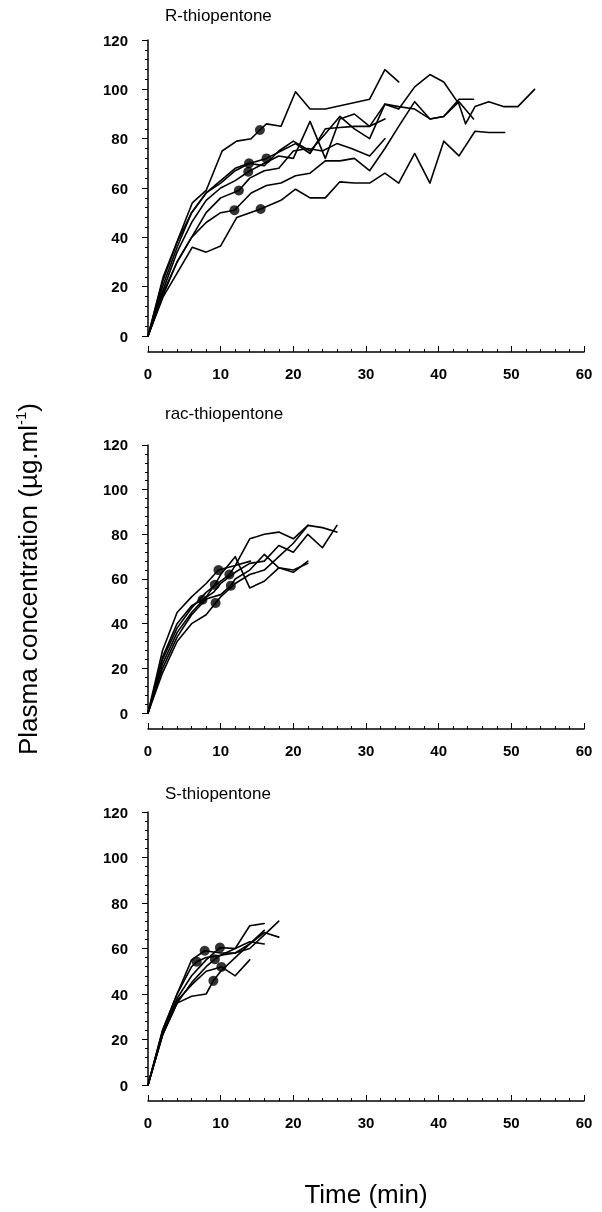 The image size is (602, 1212). What do you see at coordinates (224, 413) in the screenshot?
I see `chart-title: rac-thiopentone` at bounding box center [224, 413].